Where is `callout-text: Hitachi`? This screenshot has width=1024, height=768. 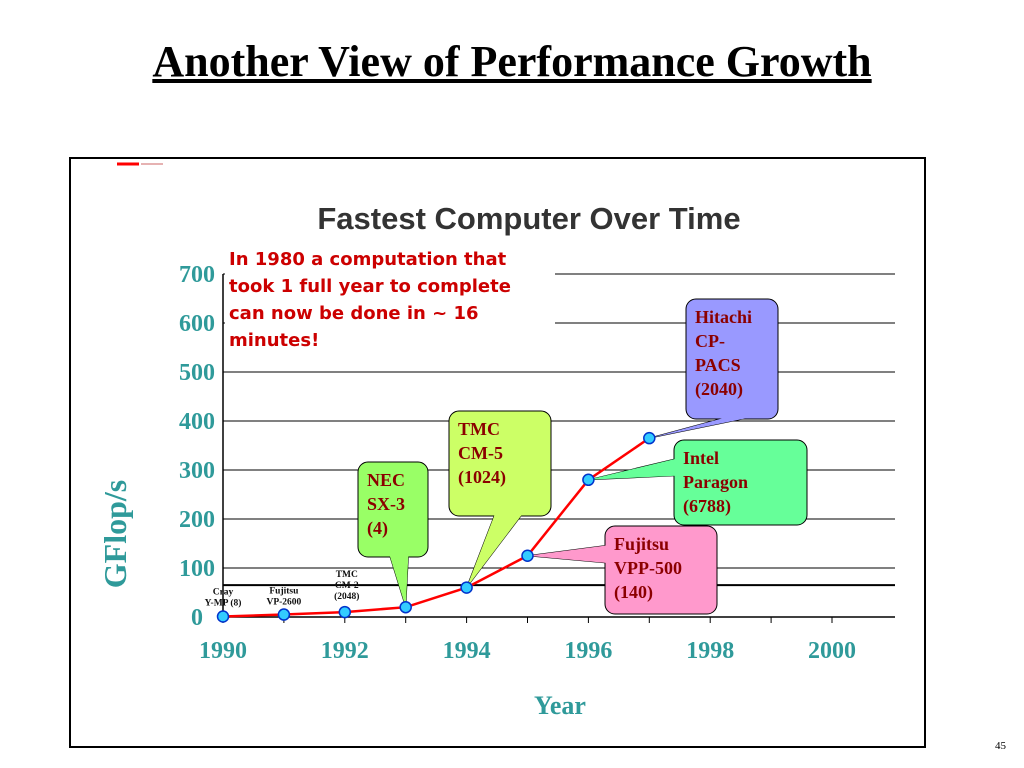 callout-text: Hitachi is located at coordinates (723, 317).